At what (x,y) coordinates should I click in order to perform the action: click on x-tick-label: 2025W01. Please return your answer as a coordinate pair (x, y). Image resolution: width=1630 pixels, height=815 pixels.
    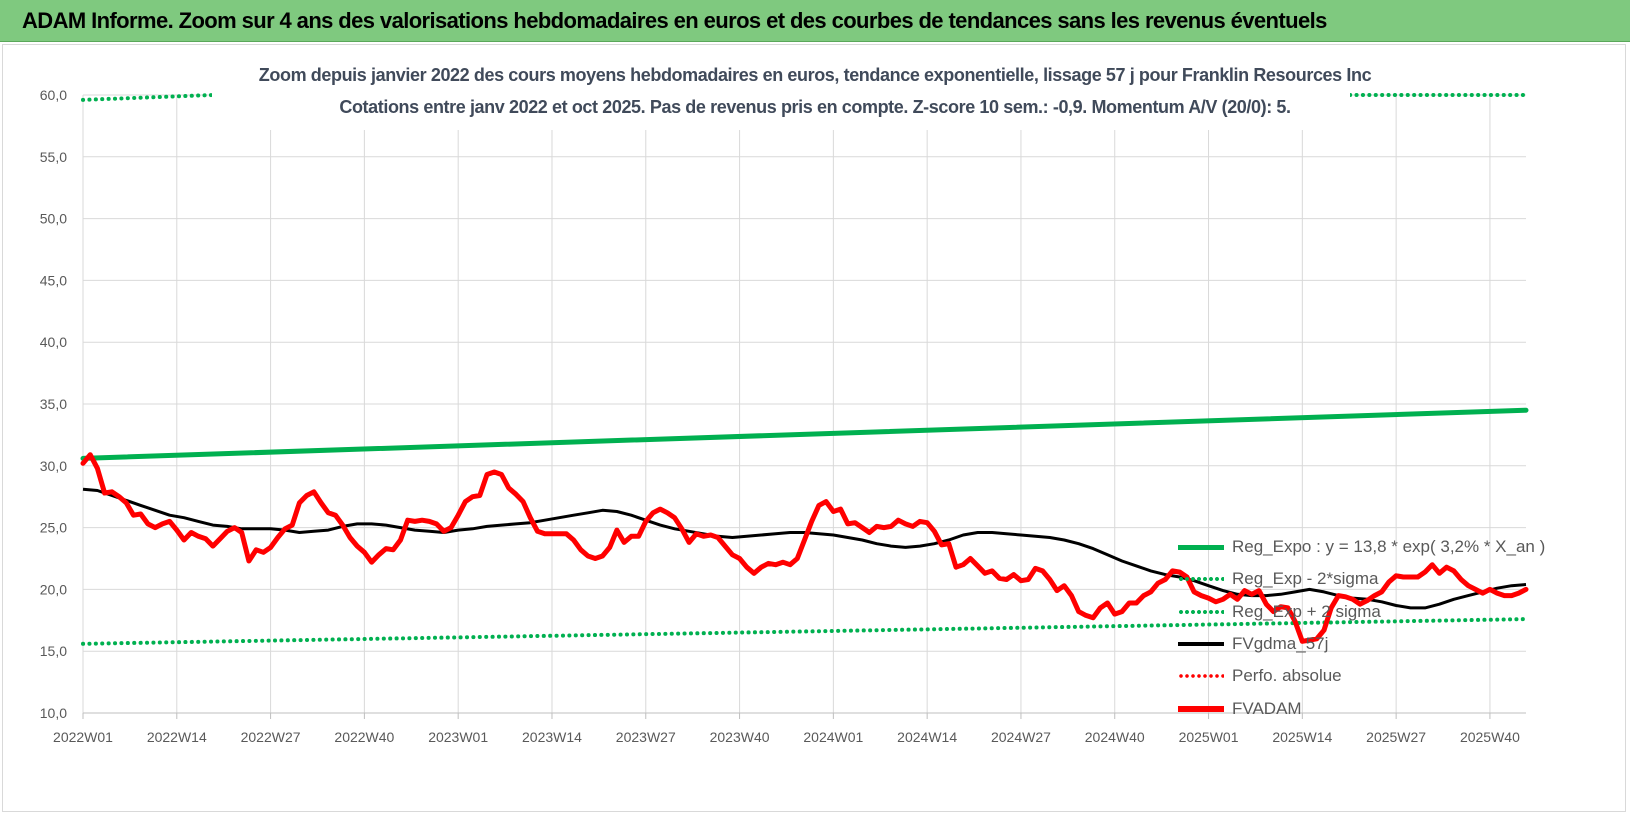
    Looking at the image, I should click on (1209, 737).